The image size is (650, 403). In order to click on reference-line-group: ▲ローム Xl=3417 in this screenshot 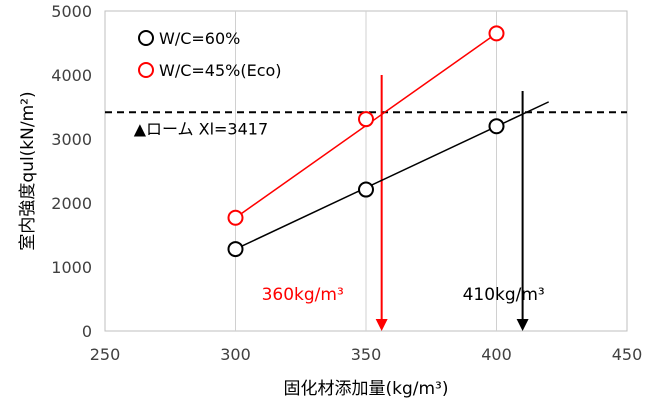, I will do `click(366, 124)`.